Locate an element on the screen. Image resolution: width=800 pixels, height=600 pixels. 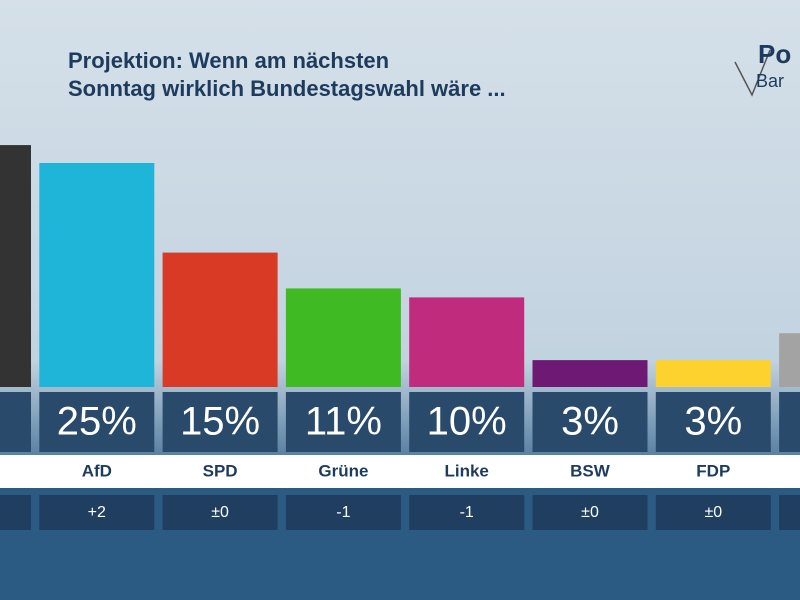
category-label: Linke is located at coordinates (466, 470).